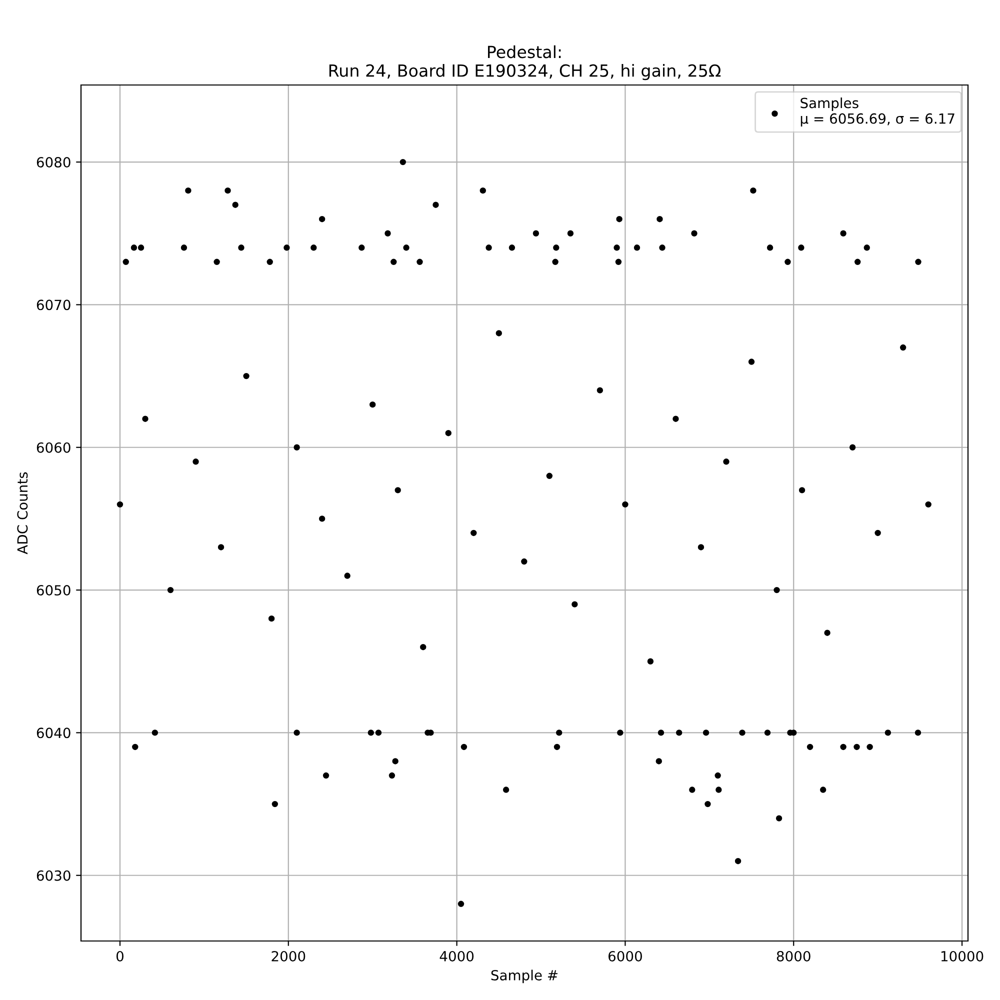  Describe the element at coordinates (22, 513) in the screenshot. I see `y-axis-title: ADC Counts` at that location.